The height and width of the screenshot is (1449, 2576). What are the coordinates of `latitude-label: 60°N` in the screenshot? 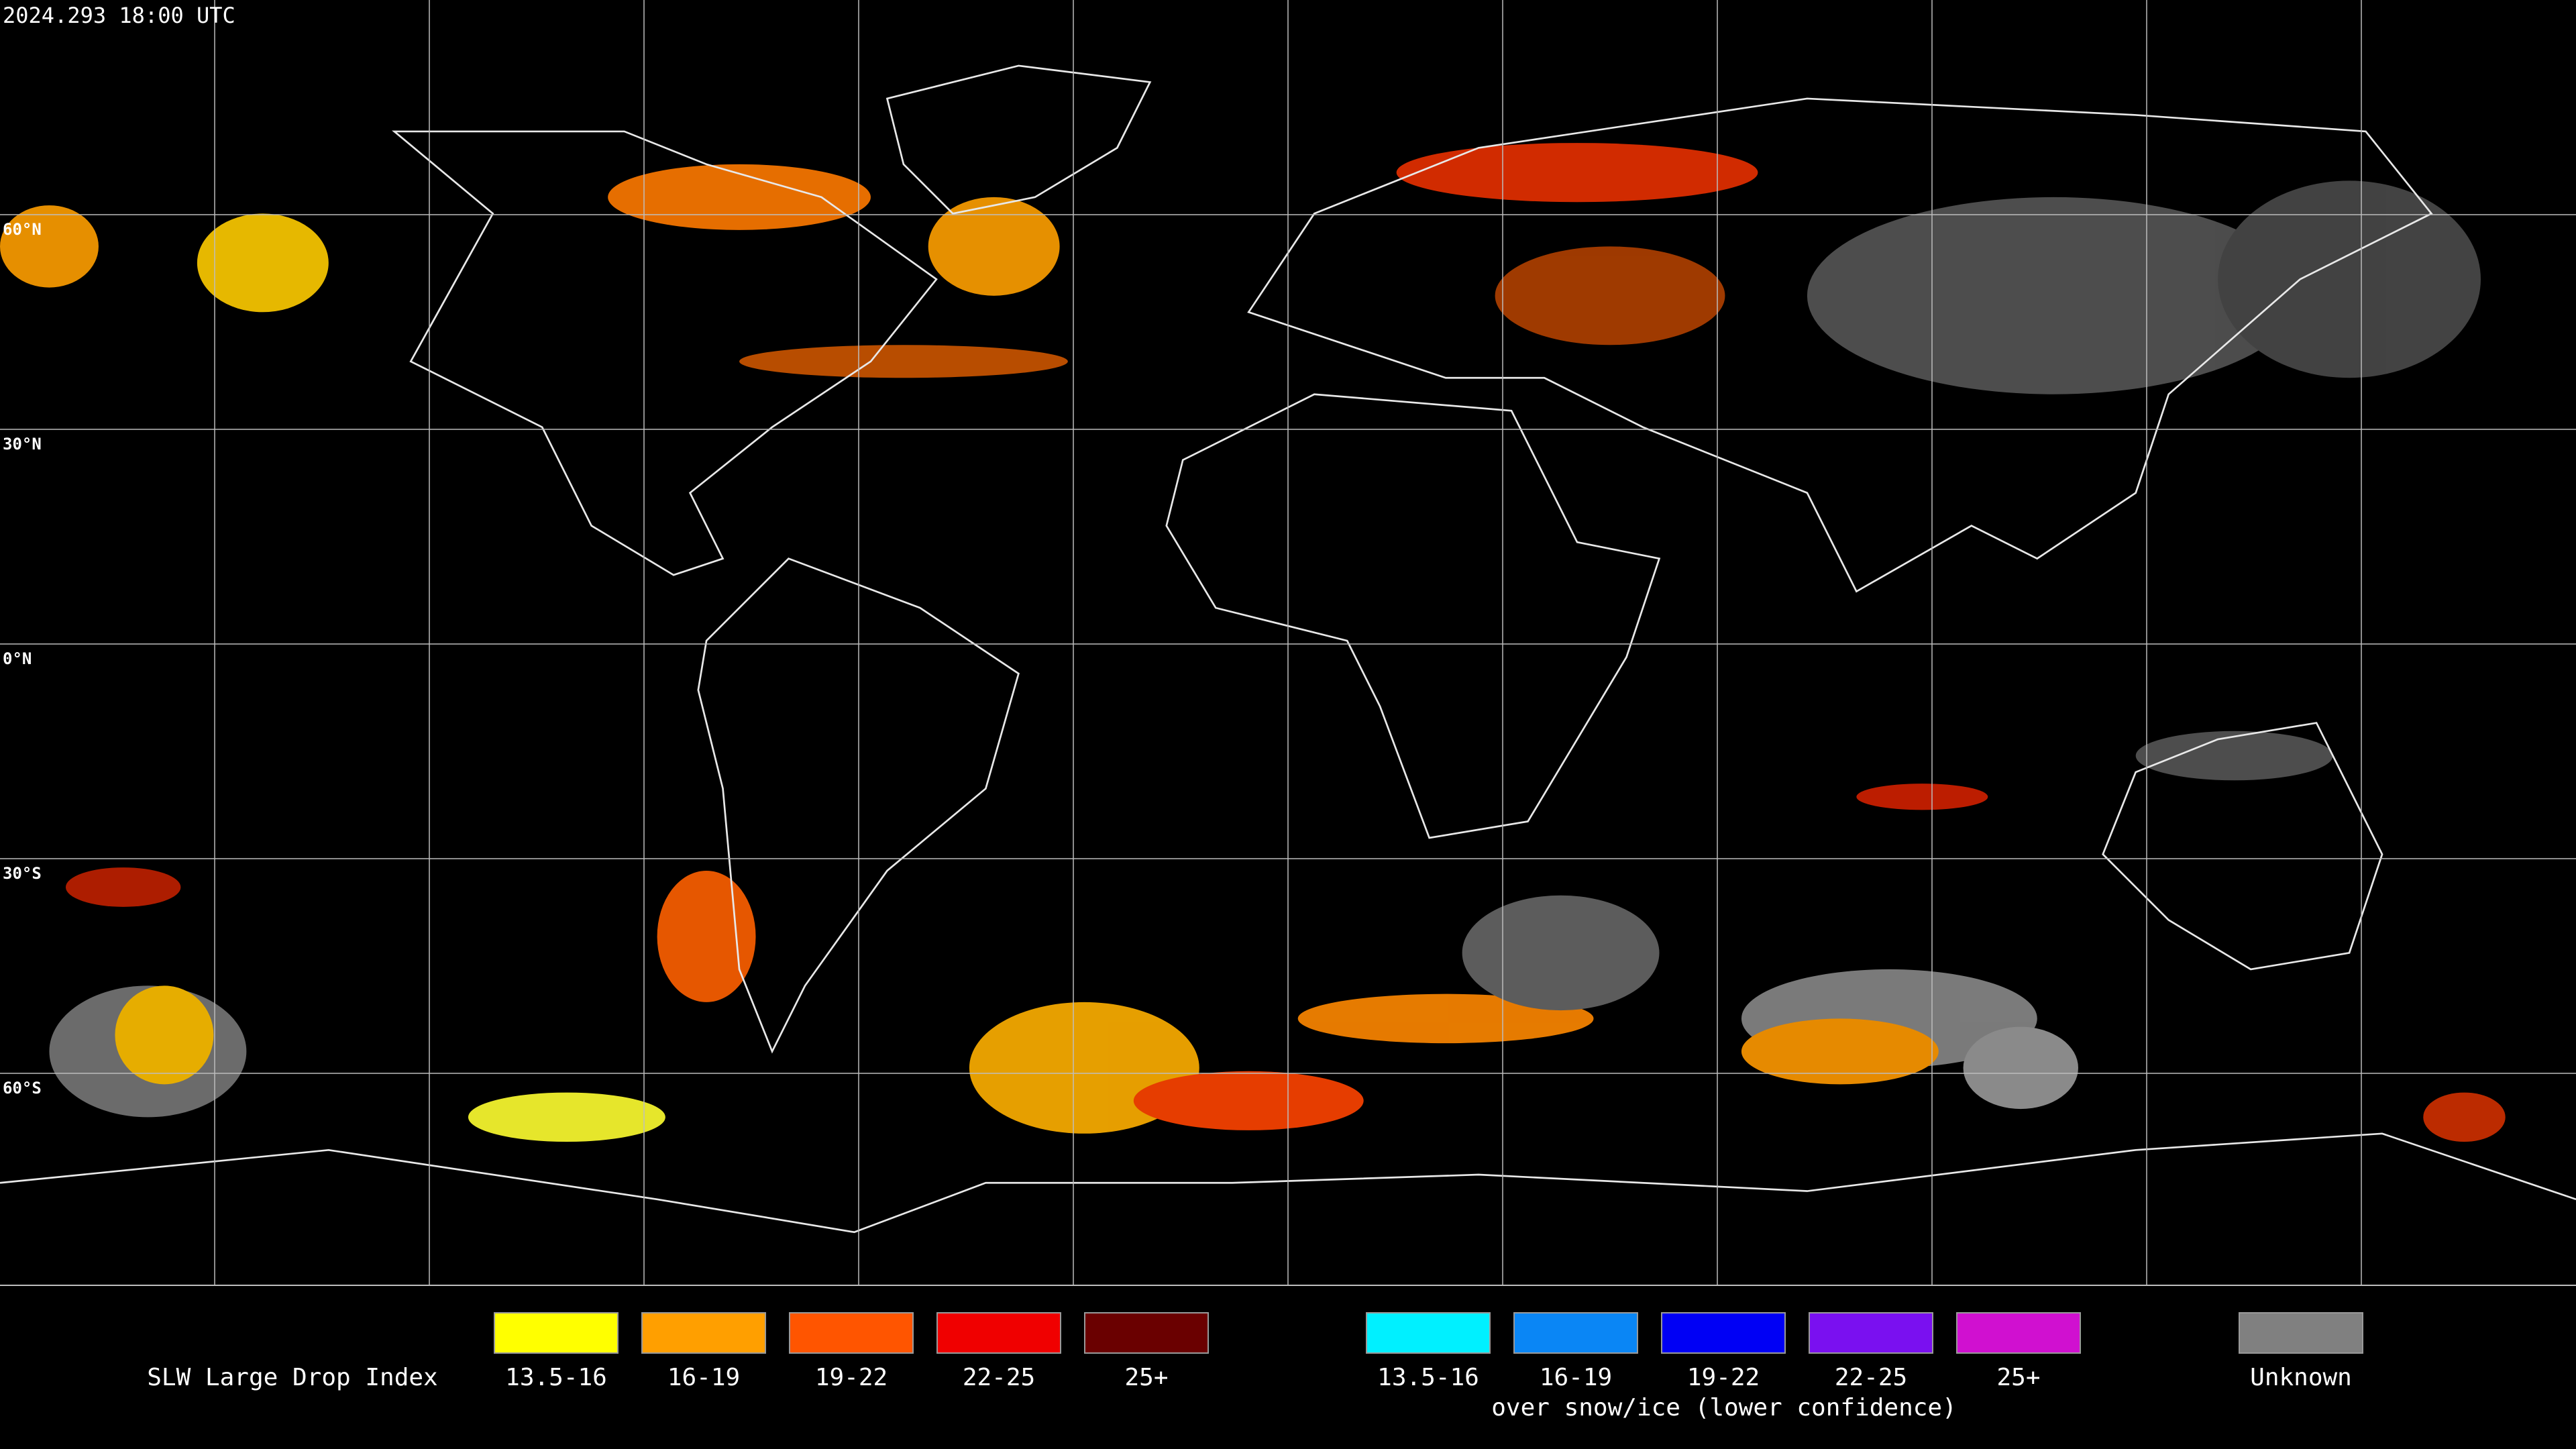 It's located at (22, 229).